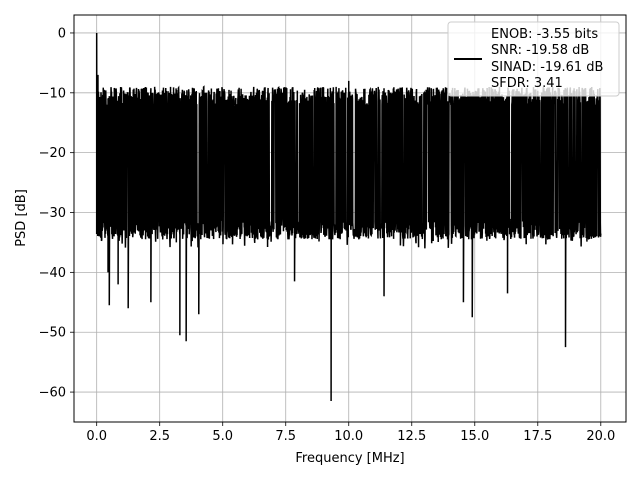  What do you see at coordinates (159, 436) in the screenshot?
I see `x-tick-label: 2.5` at bounding box center [159, 436].